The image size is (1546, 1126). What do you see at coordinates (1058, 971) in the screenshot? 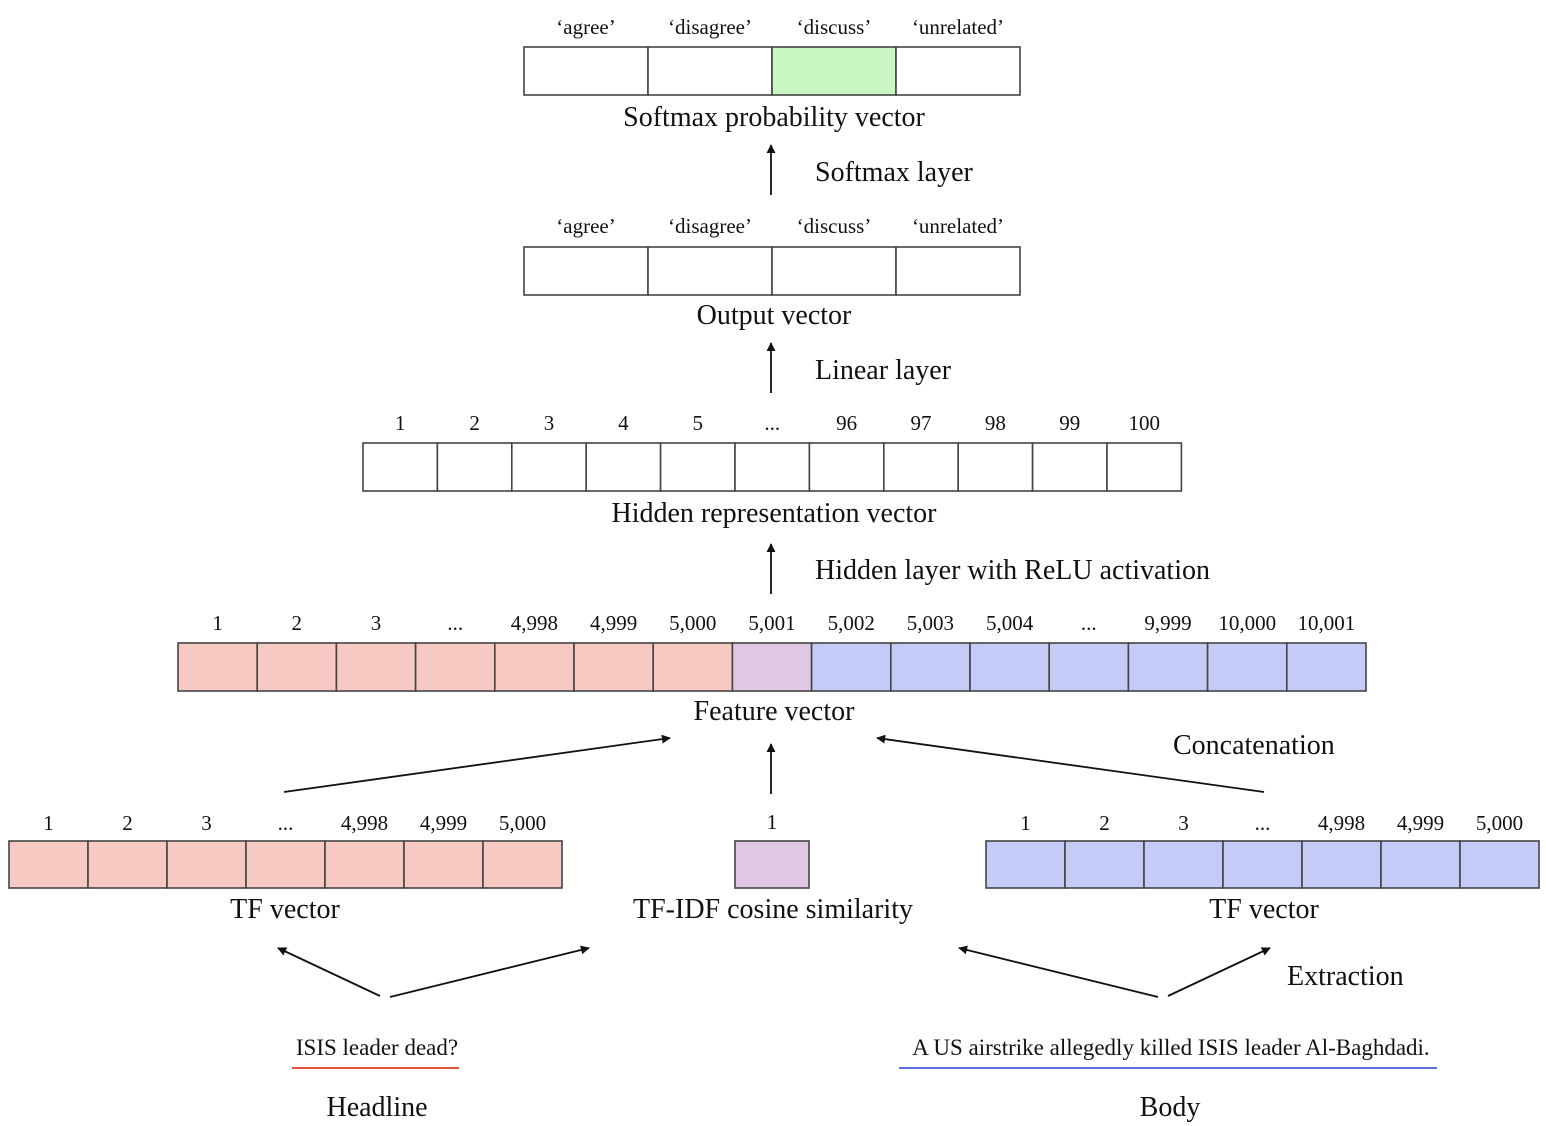
I see `extract-arrow-body-cosine` at bounding box center [1058, 971].